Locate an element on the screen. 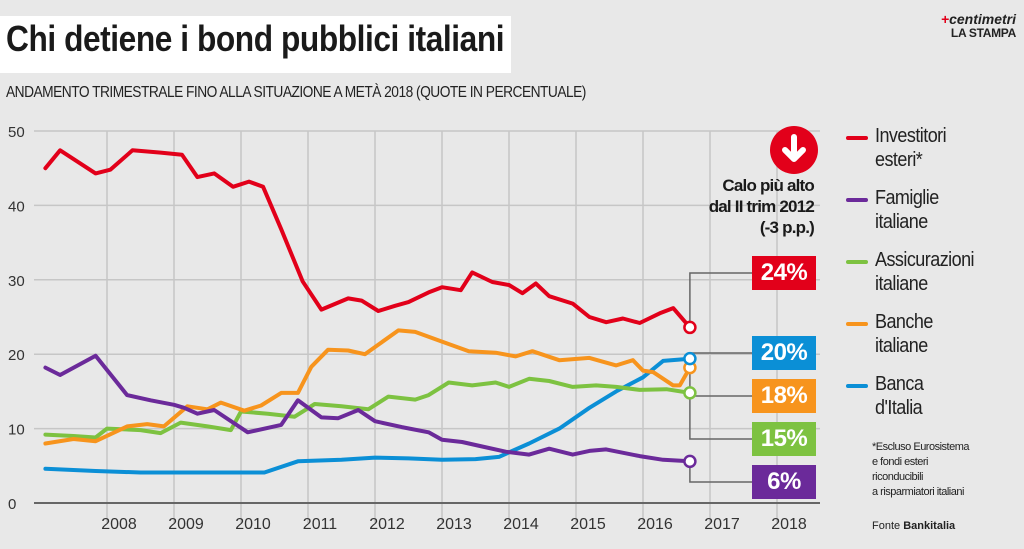 Image resolution: width=1024 pixels, height=549 pixels. legend-label: Investitori esteri* is located at coordinates (911, 148).